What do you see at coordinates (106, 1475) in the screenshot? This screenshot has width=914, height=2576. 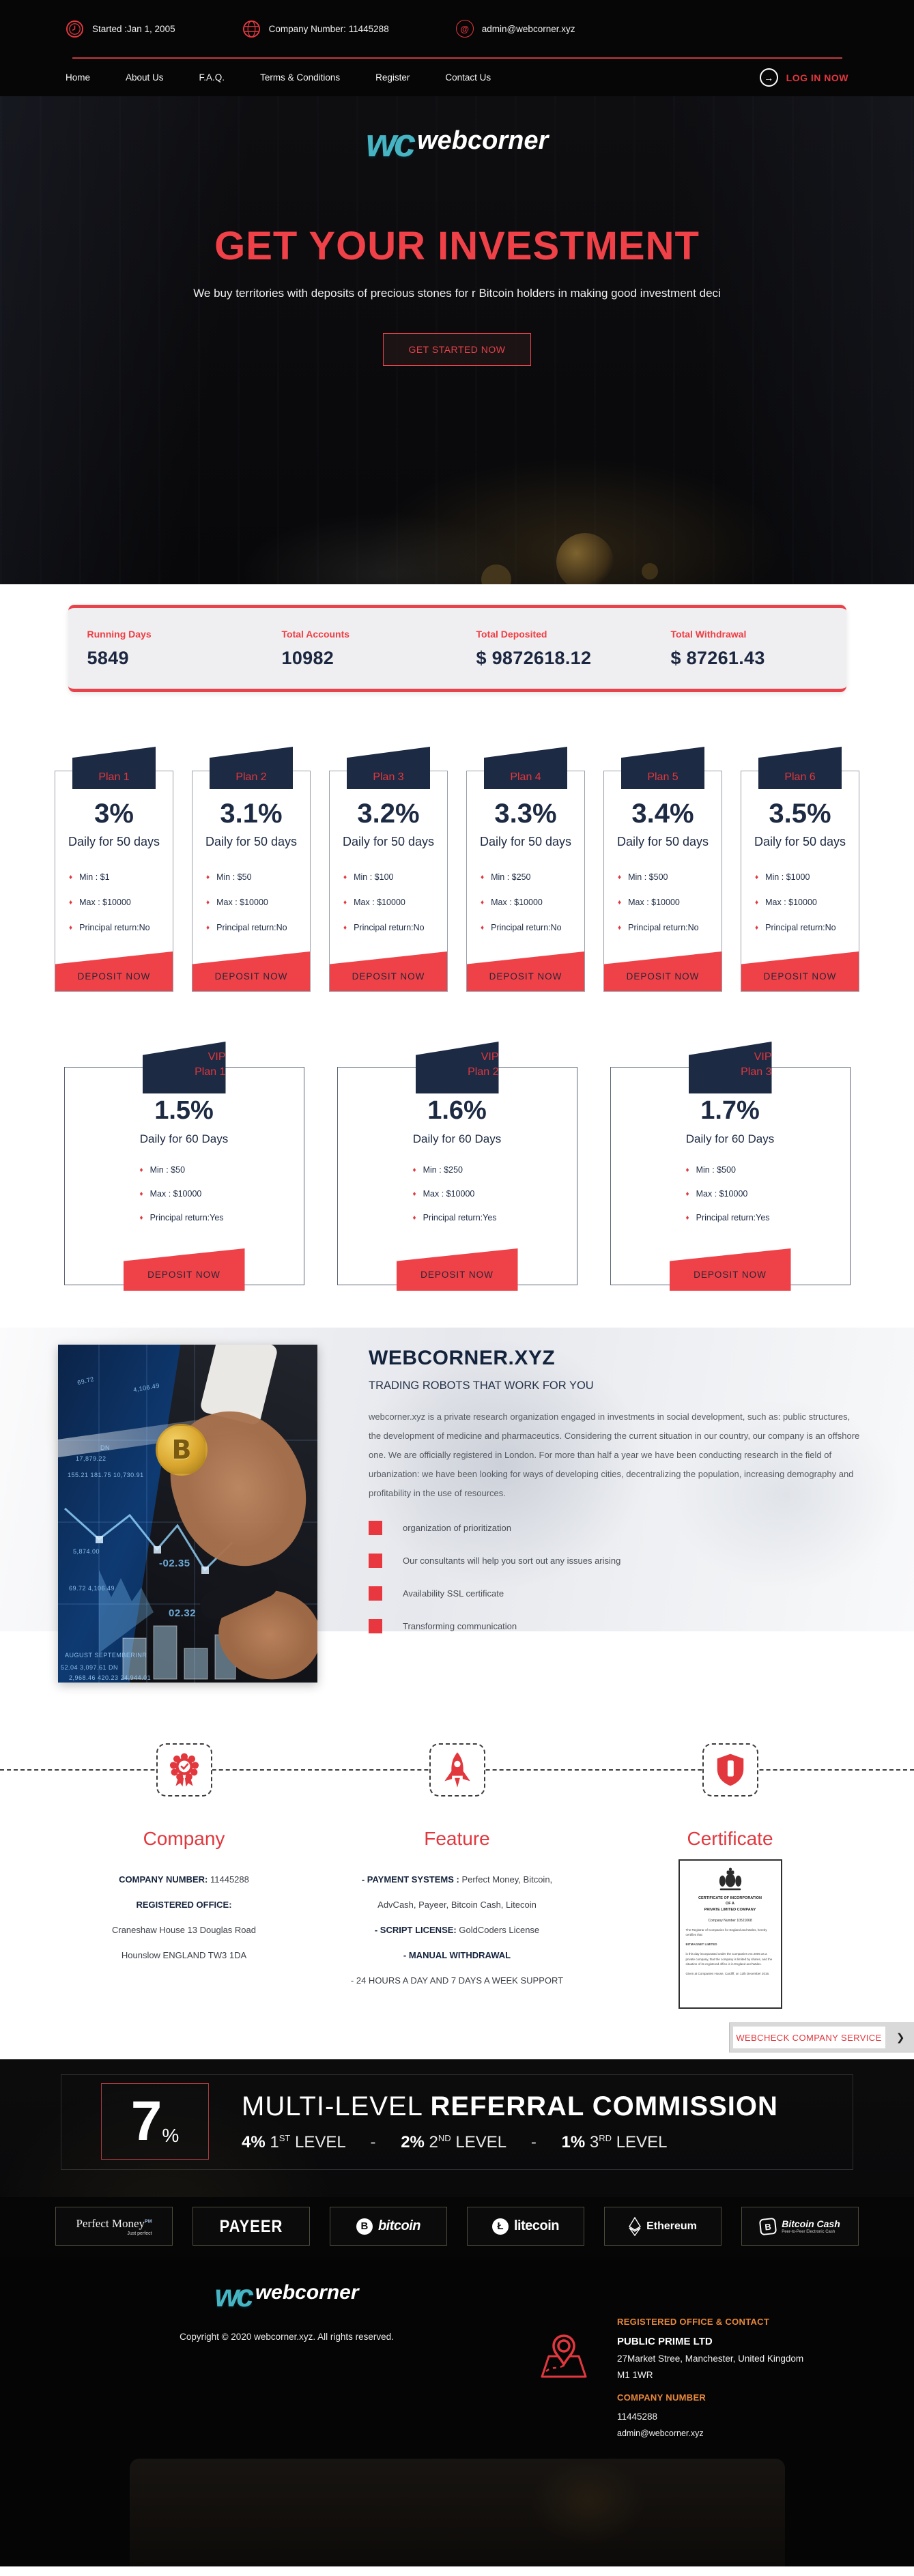 I see `chart-label: 155.21 181.75 10,730.91` at bounding box center [106, 1475].